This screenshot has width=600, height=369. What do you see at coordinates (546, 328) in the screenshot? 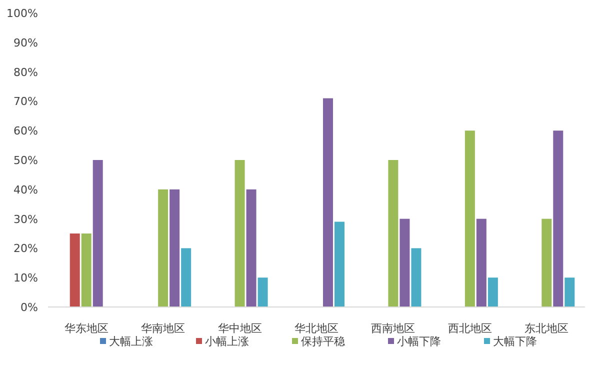
I see `x-tick-label: 东北地区` at bounding box center [546, 328].